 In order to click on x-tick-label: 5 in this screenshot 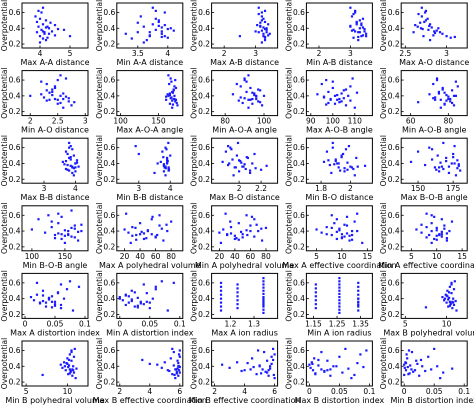, I will do `click(405, 323)`.